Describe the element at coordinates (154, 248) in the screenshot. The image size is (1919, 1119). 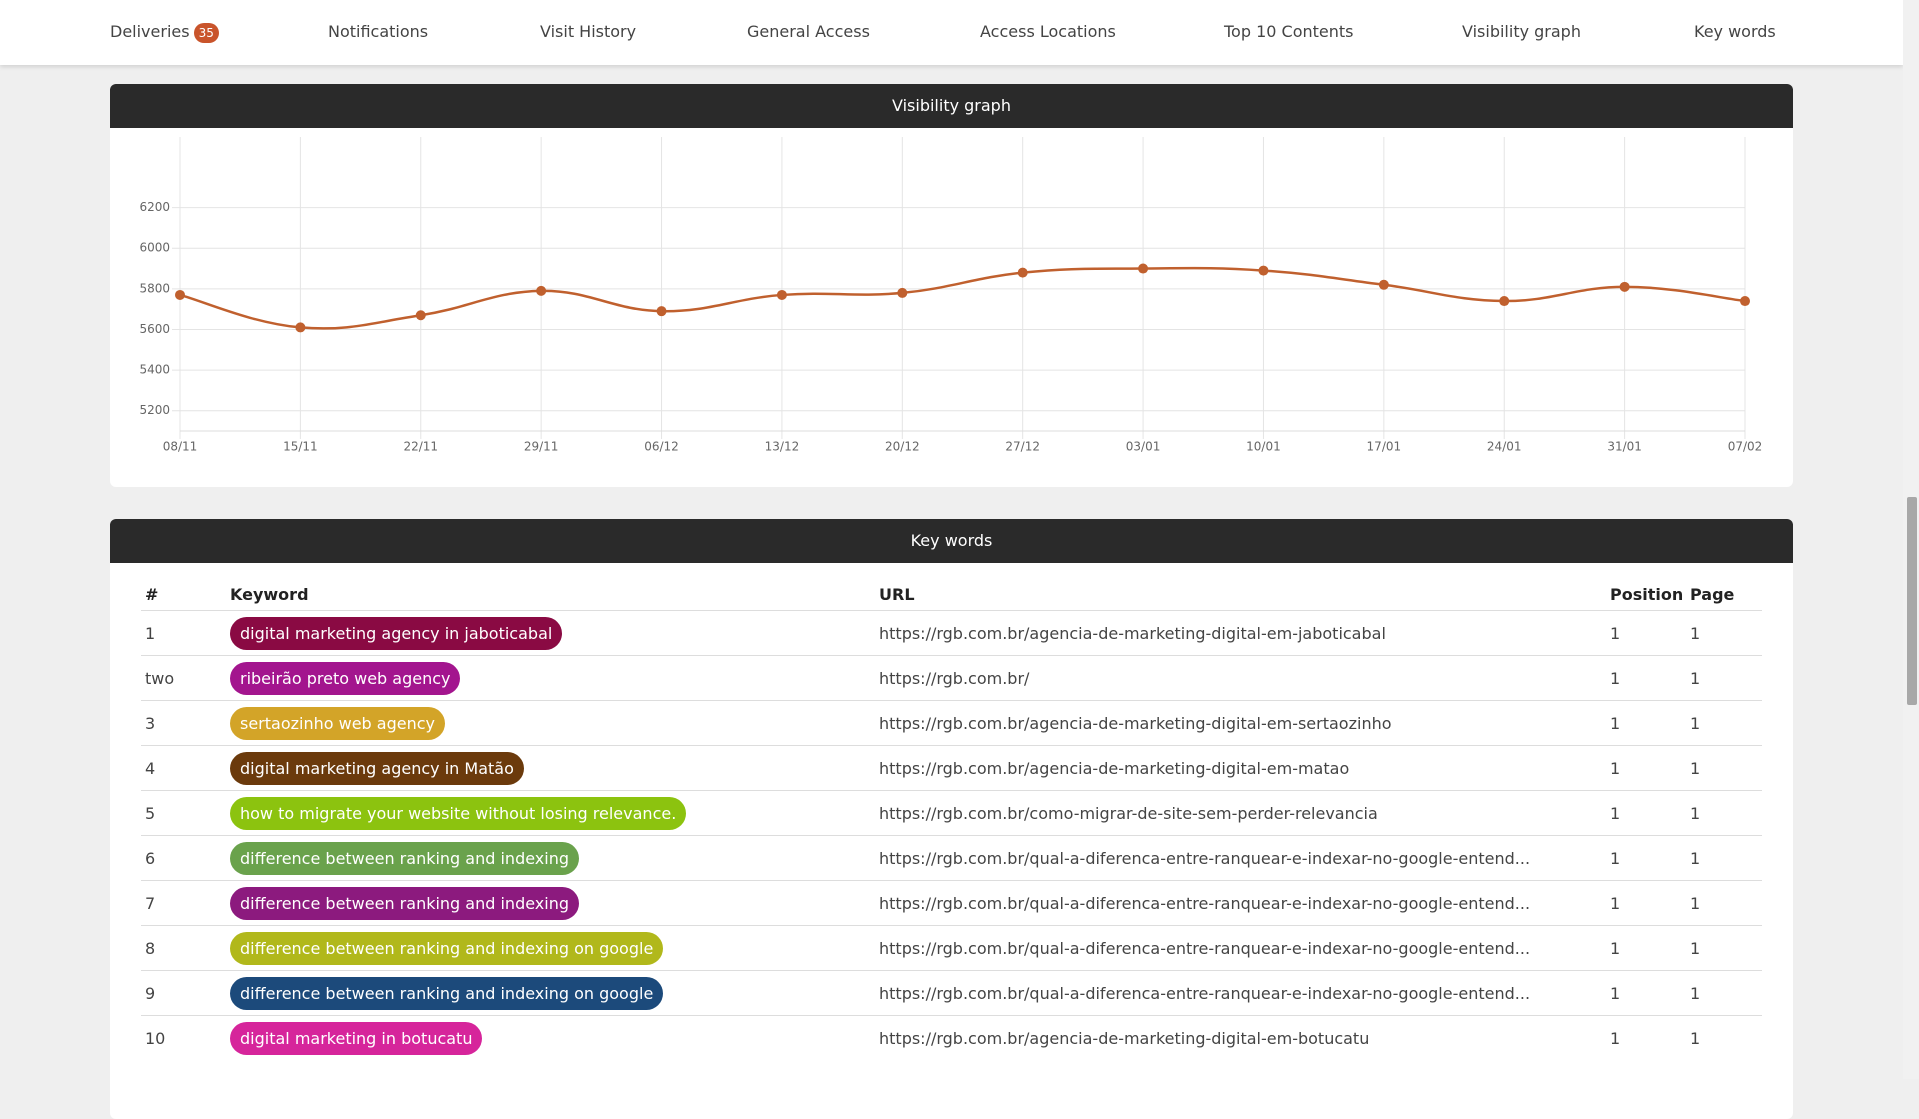
I see `y-tick-label: 6000` at that location.